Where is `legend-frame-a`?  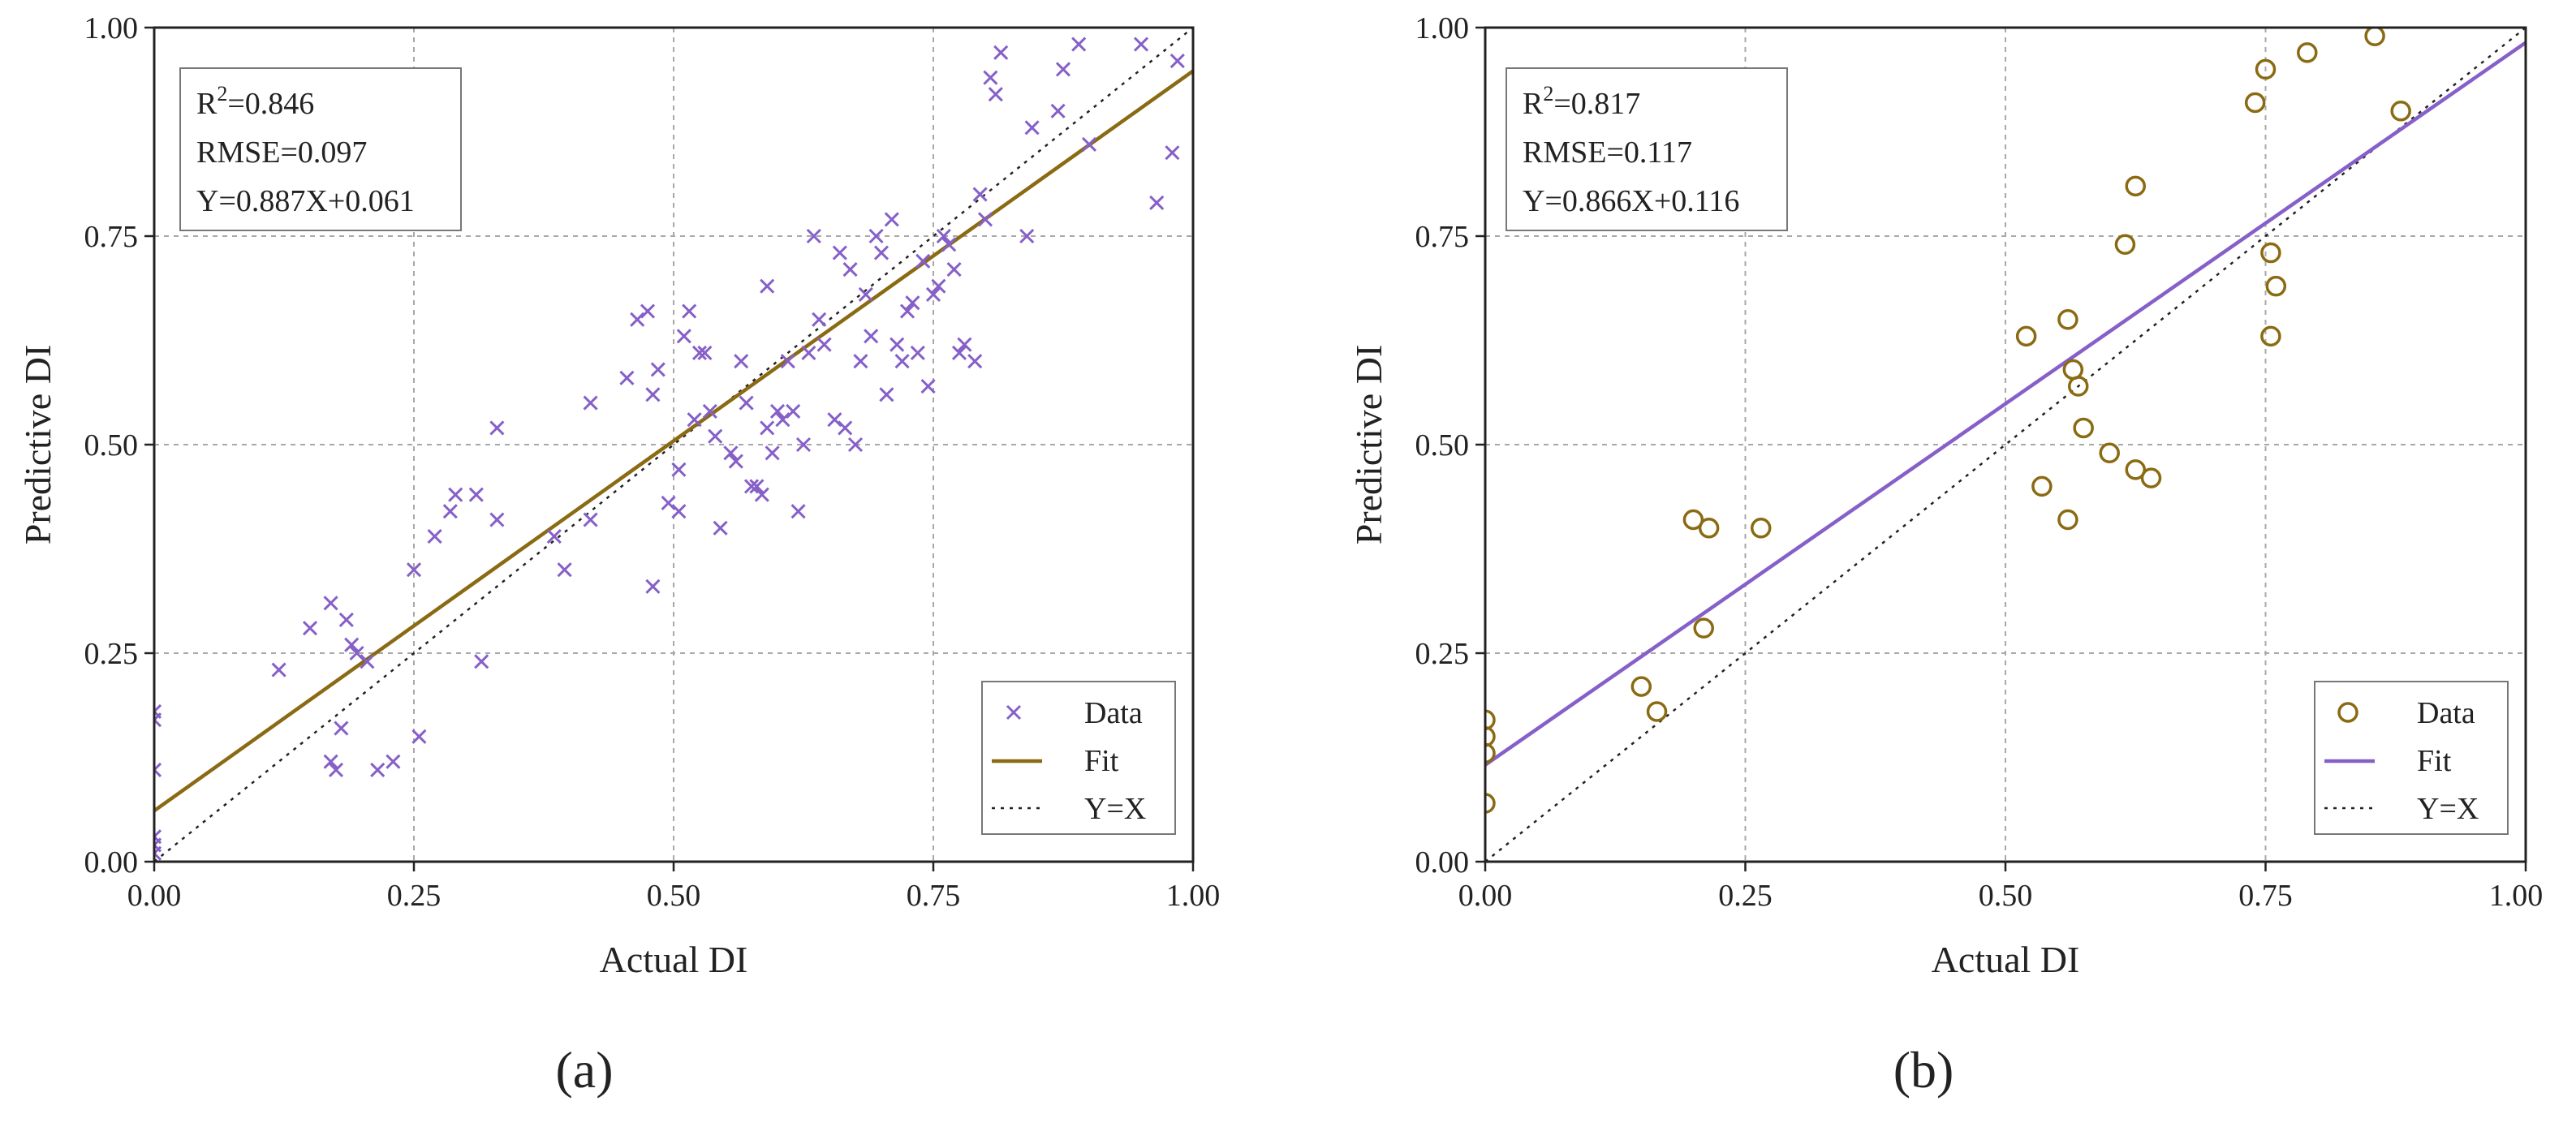 legend-frame-a is located at coordinates (1079, 758).